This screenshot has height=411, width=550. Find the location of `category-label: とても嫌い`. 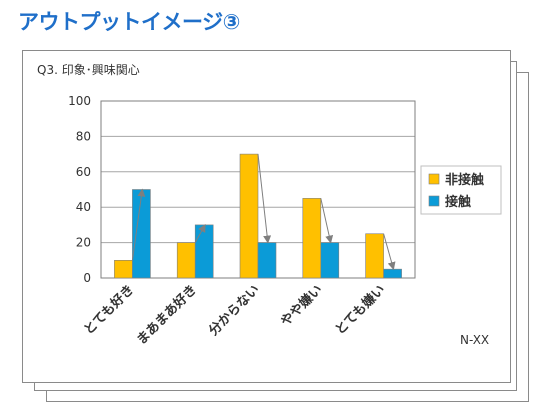

category-label: とても嫌い is located at coordinates (360, 310).